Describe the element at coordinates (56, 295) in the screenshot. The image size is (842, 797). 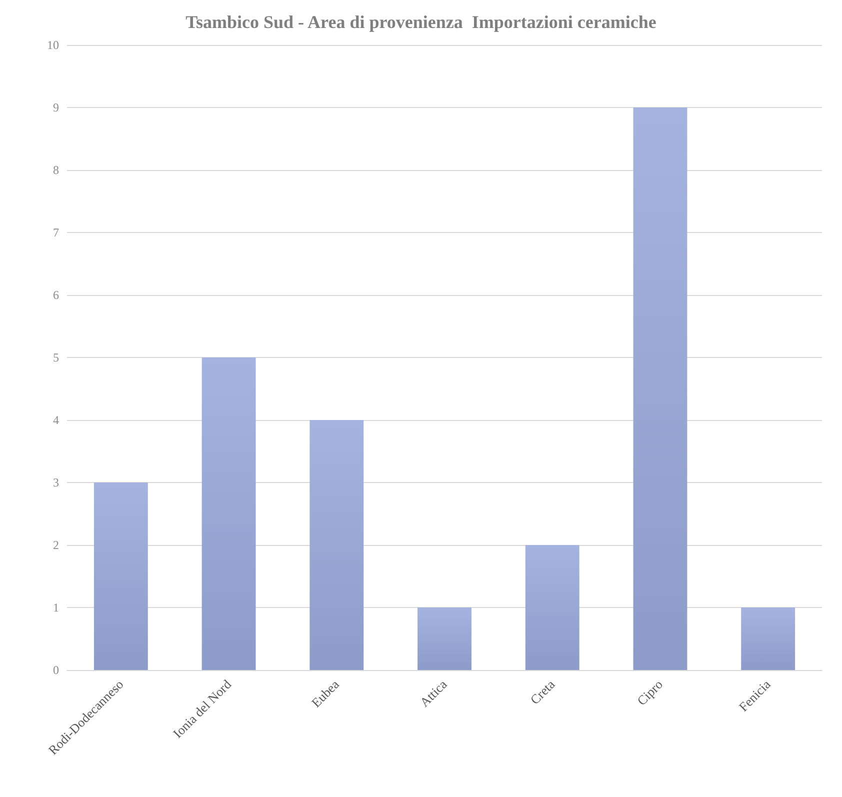
I see `y-tick-label: 6` at that location.